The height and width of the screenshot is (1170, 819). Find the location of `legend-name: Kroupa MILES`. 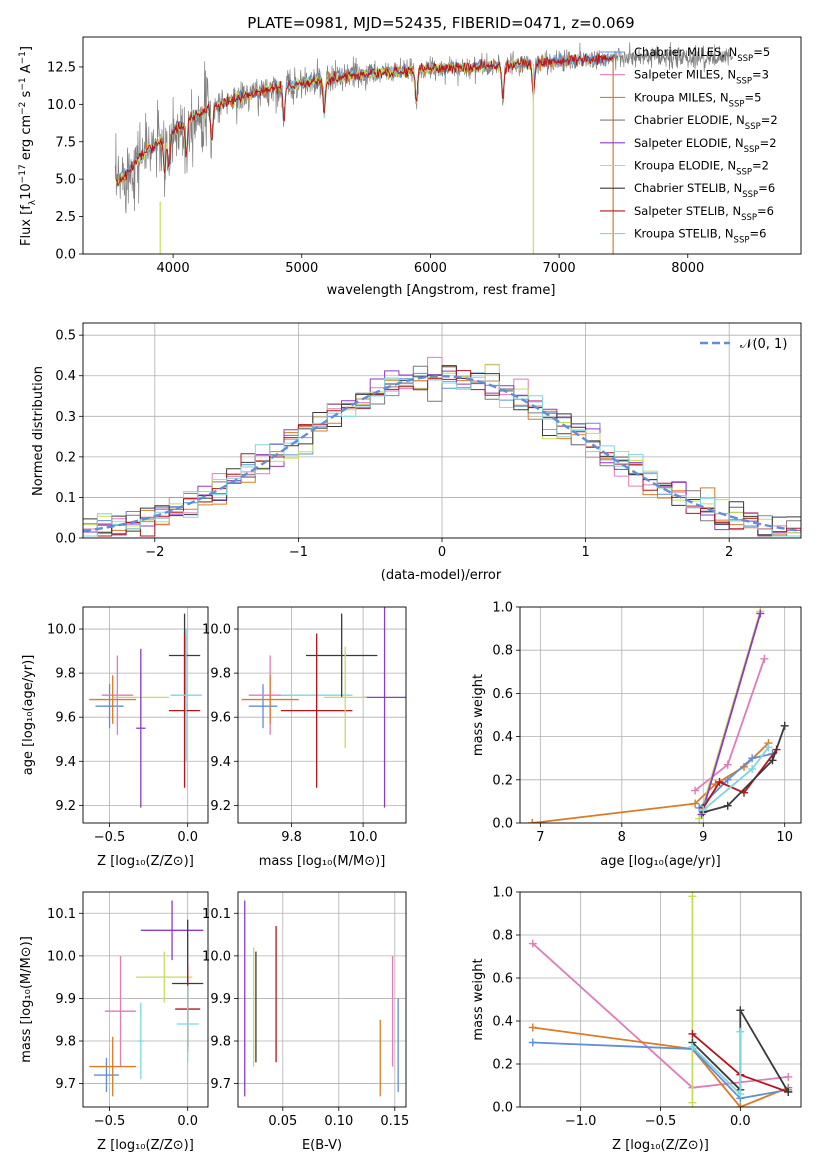

legend-name: Kroupa MILES is located at coordinates (673, 97).